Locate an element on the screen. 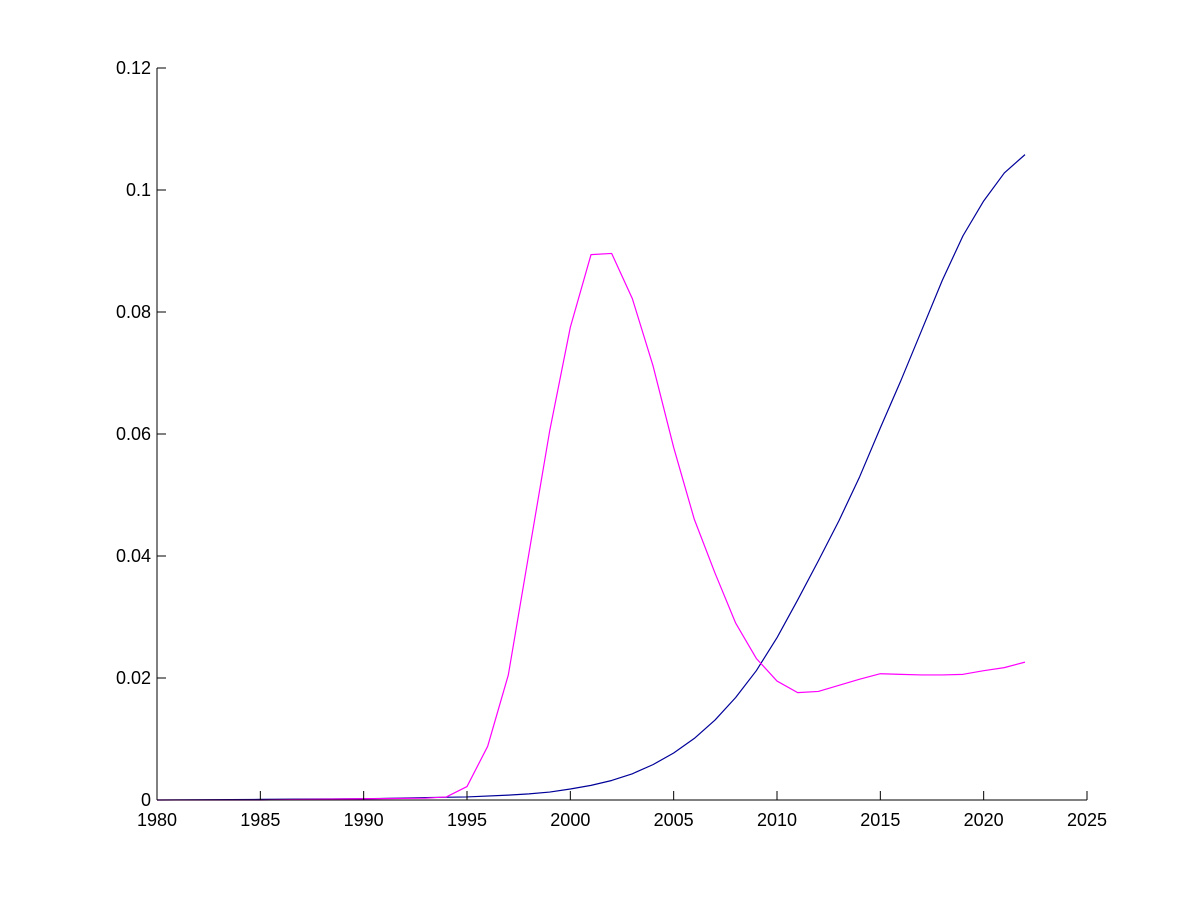 This screenshot has height=900, width=1200. y-tick-label: 0.08 is located at coordinates (133, 312).